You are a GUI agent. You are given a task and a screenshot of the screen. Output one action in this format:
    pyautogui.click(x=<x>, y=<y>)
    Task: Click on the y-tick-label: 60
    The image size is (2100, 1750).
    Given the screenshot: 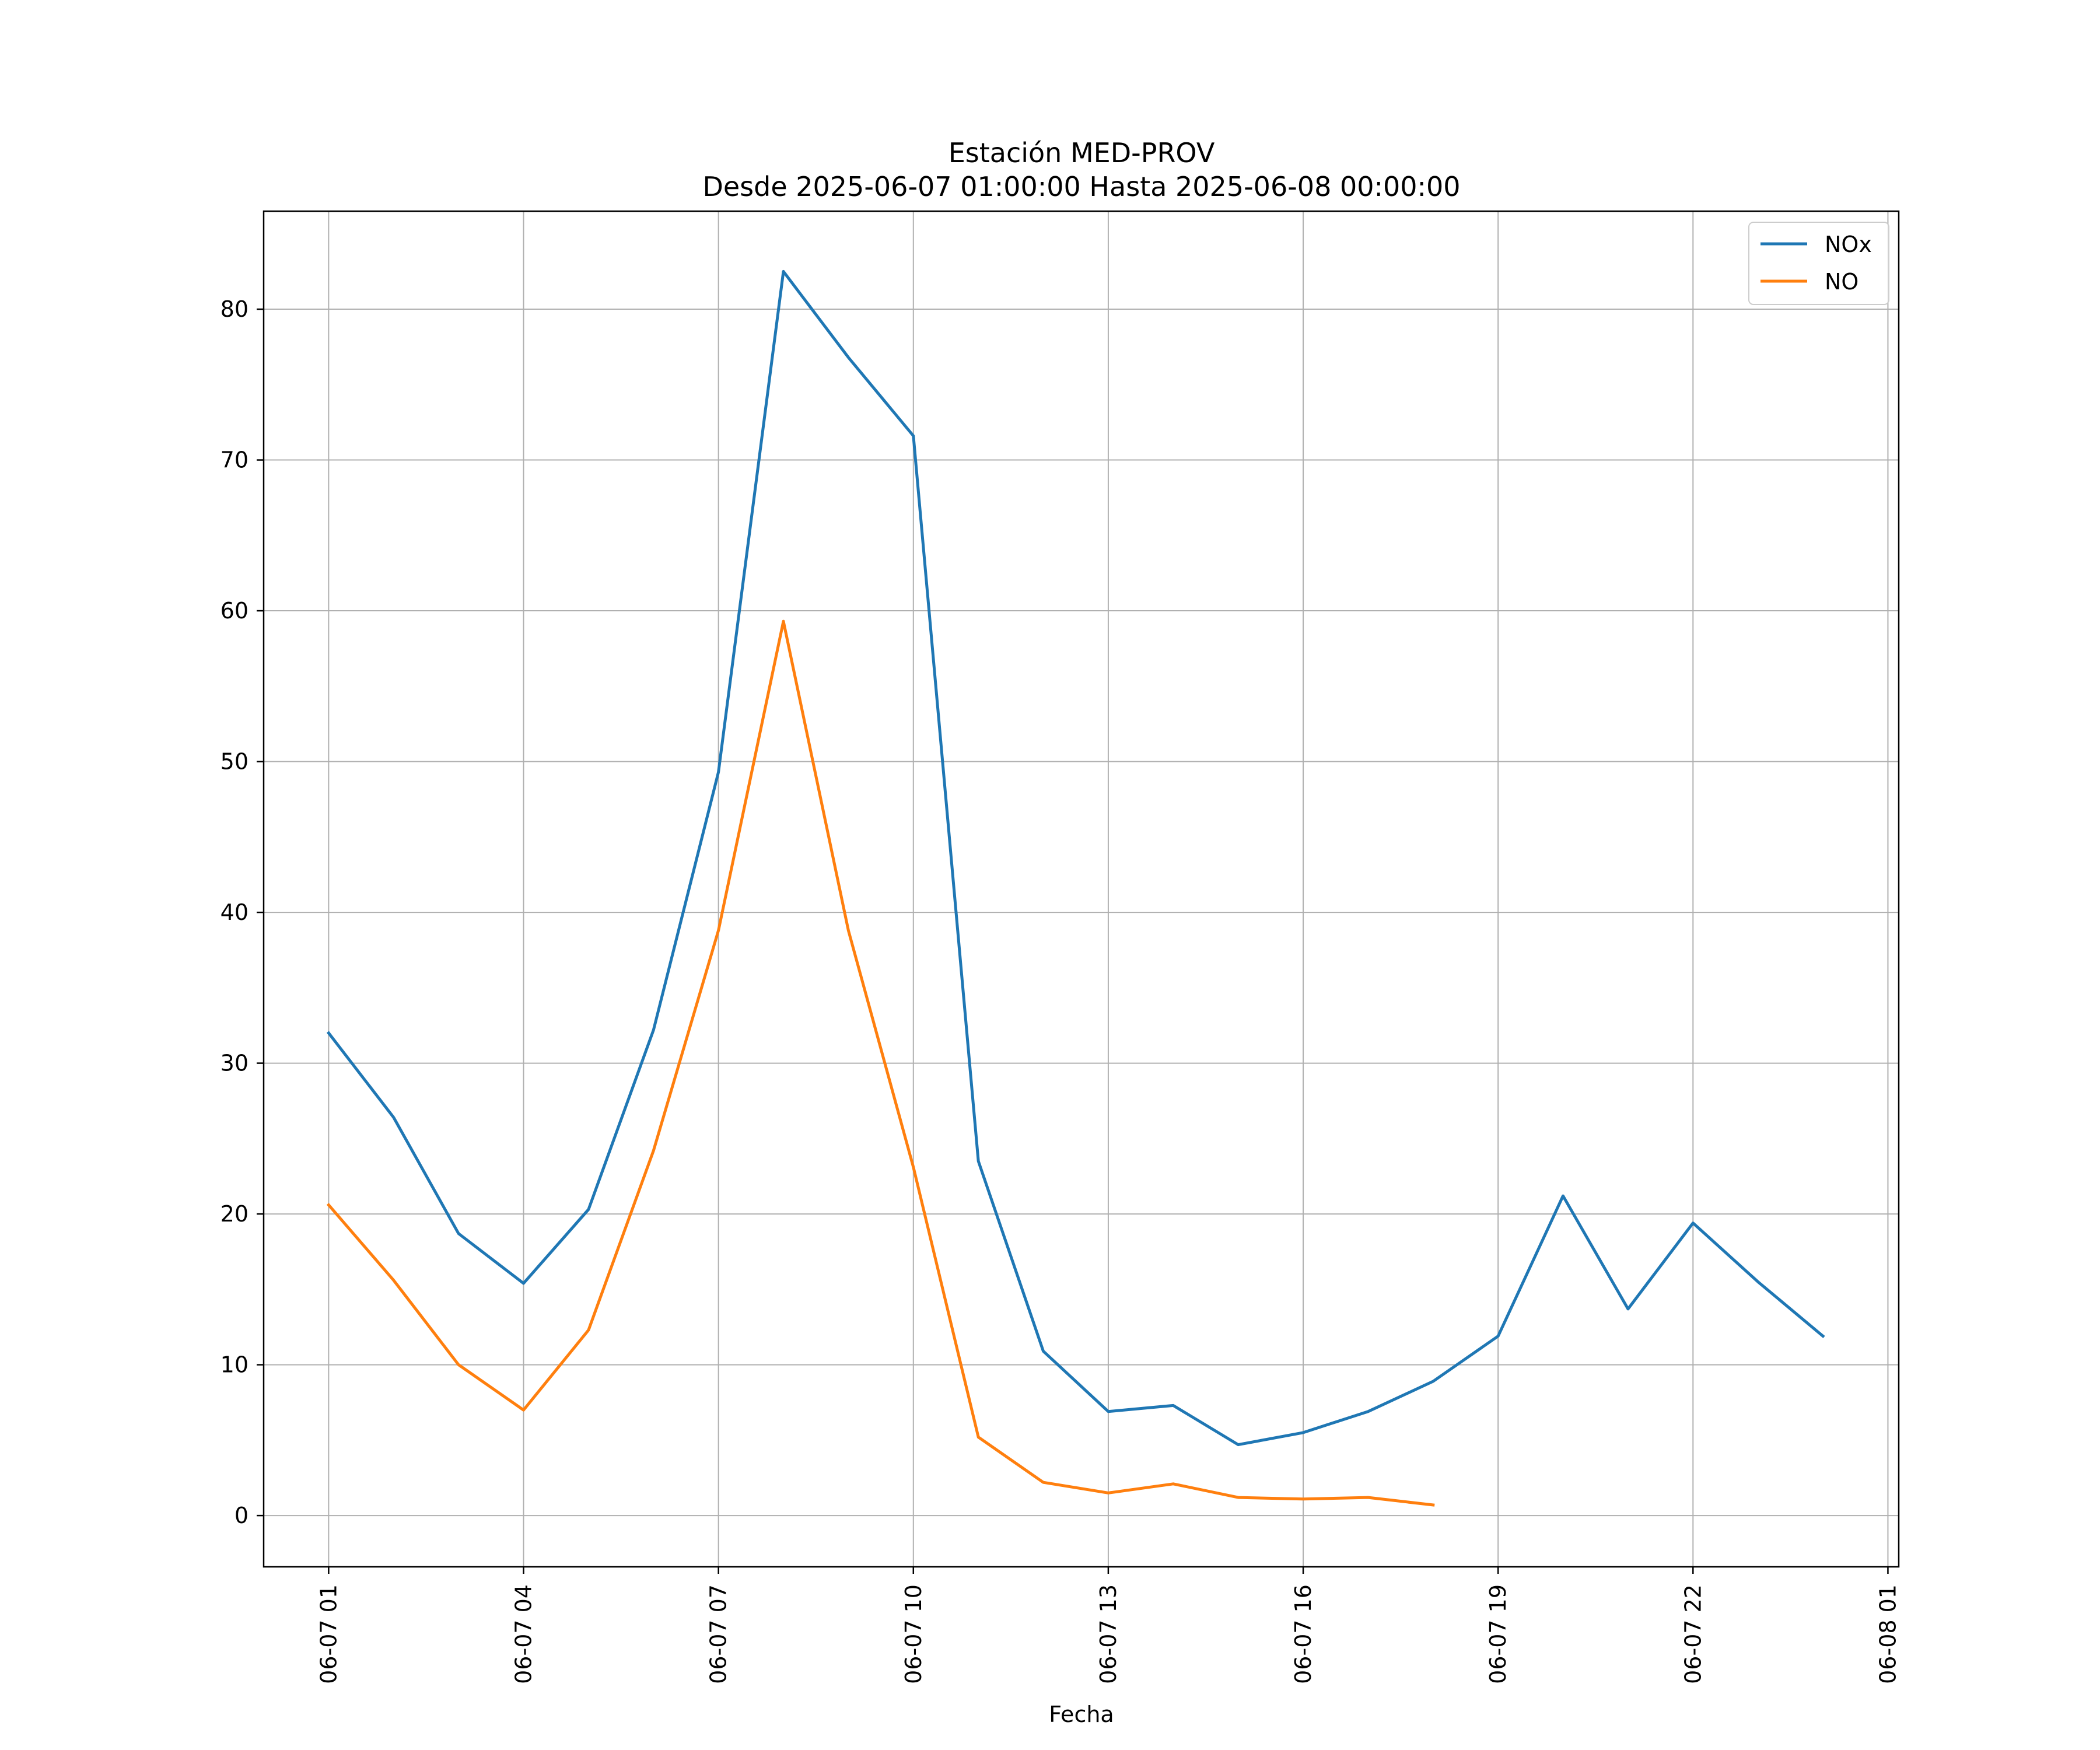 What is the action you would take?
    pyautogui.click(x=235, y=611)
    